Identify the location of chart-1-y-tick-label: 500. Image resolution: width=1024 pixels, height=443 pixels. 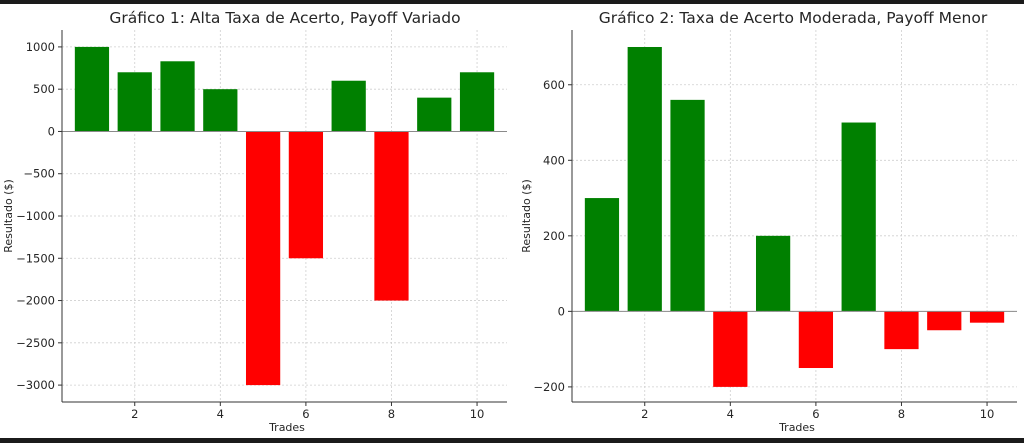
(44, 89).